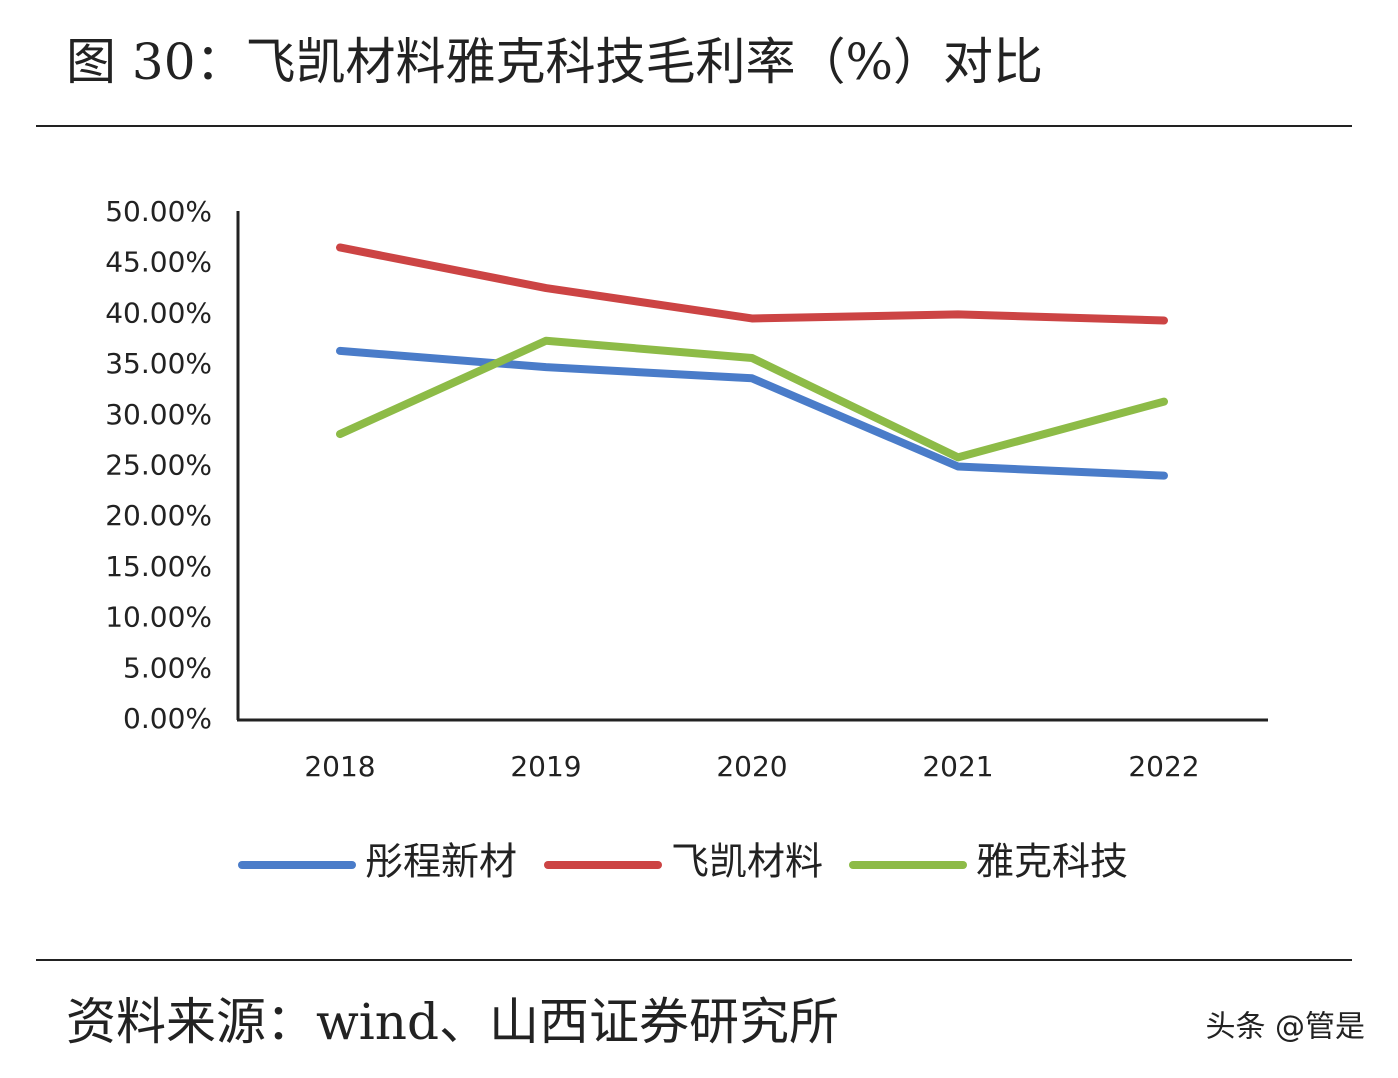  I want to click on y-tick-label: 20.00%, so click(158, 515).